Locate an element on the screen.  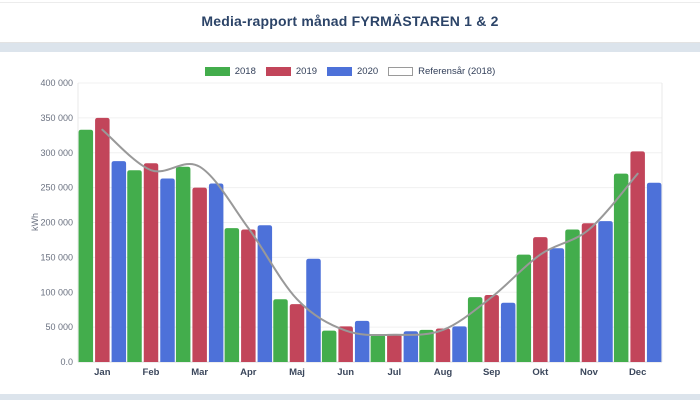
bar-2018-feb is located at coordinates (134, 266).